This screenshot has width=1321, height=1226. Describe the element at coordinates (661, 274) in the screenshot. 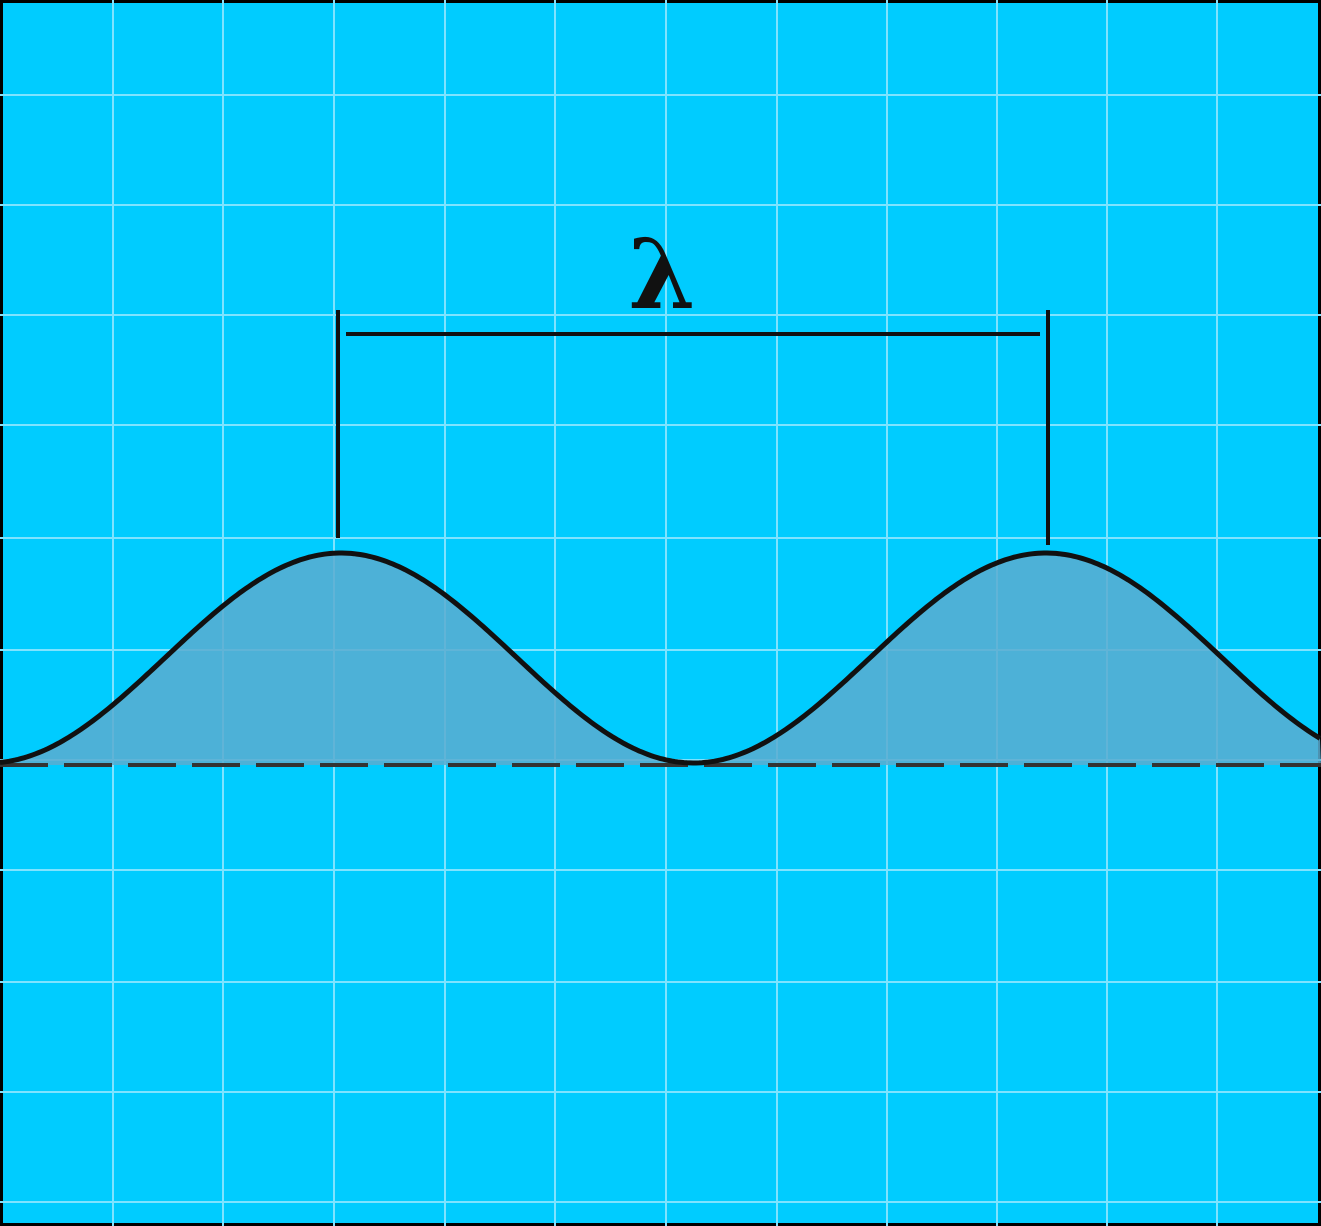

I see `wavelength-label: λ` at that location.